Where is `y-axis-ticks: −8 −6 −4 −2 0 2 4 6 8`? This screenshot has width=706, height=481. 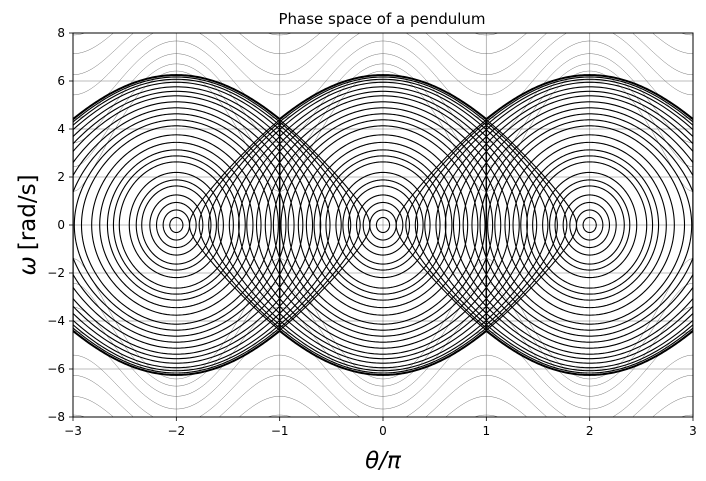
y-axis-ticks: −8 −6 −4 −2 0 2 4 6 8 is located at coordinates (60, 225).